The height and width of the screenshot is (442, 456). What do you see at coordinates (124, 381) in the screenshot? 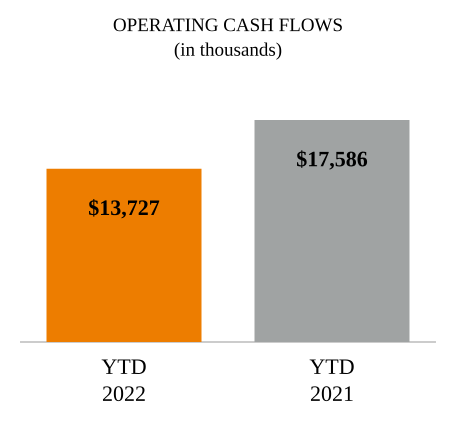
I see `x-tick-label: YTD 2022` at bounding box center [124, 381].